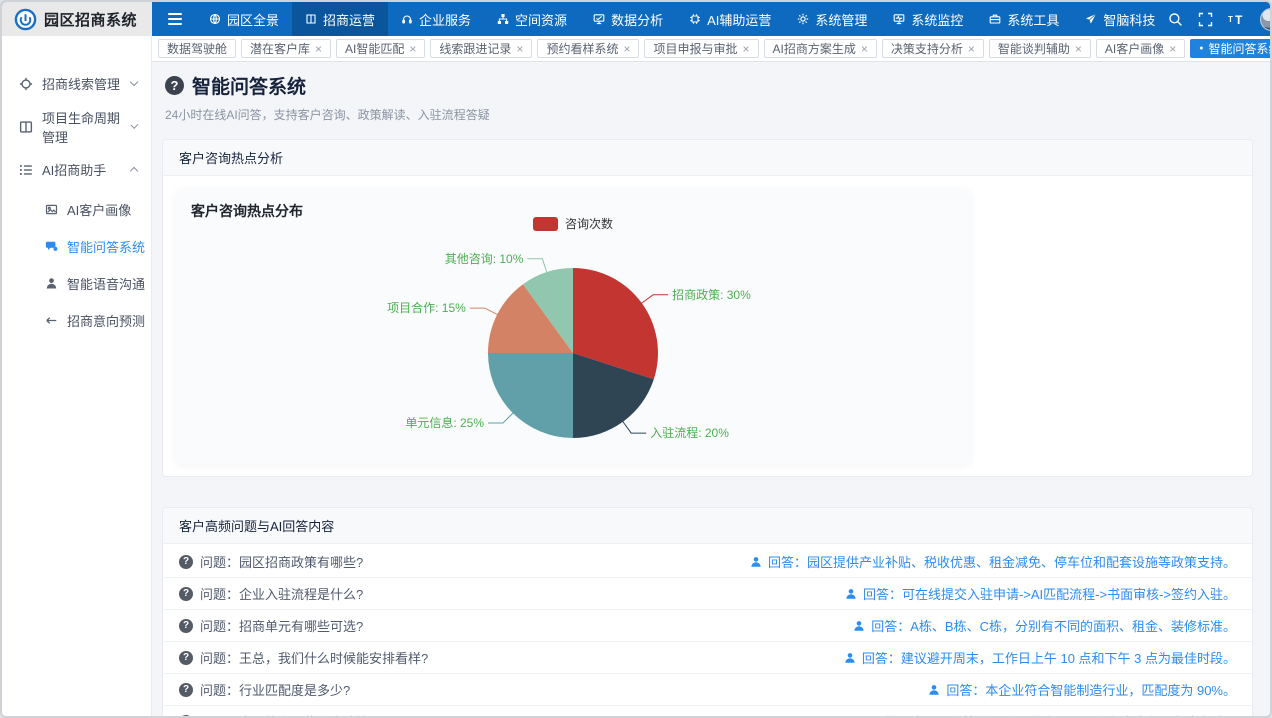 This screenshot has height=718, width=1272. I want to click on sidebar-item-voice-communication: 智能语音沟通, so click(76, 283).